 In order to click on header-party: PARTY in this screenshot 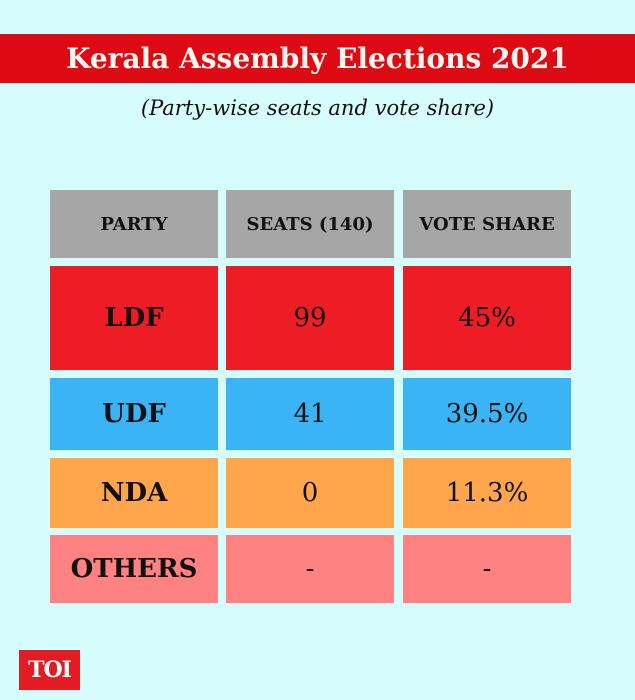, I will do `click(134, 224)`.